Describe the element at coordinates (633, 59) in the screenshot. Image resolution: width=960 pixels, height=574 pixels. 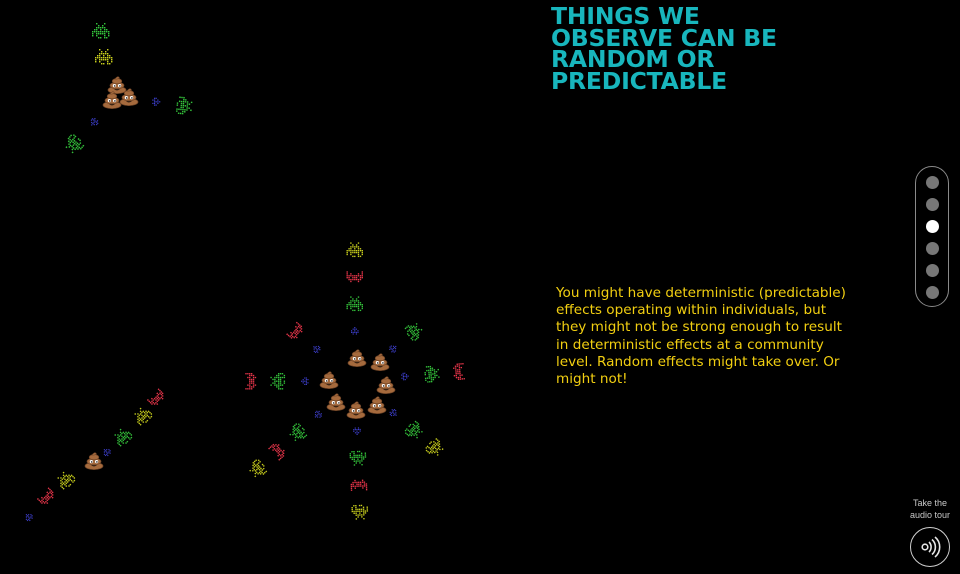
I see `title-line: RANDOM OR` at that location.